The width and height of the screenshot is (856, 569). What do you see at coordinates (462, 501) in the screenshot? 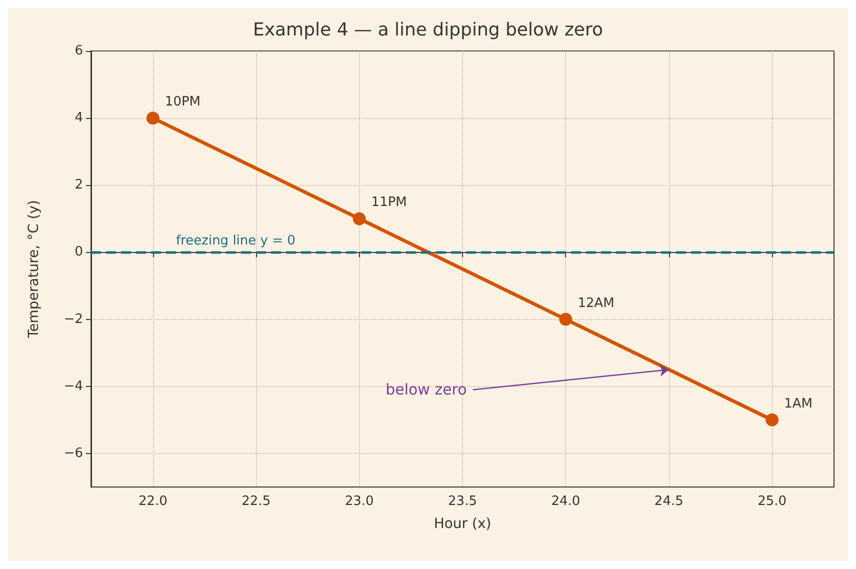
I see `x-tick-label: 23.5` at bounding box center [462, 501].